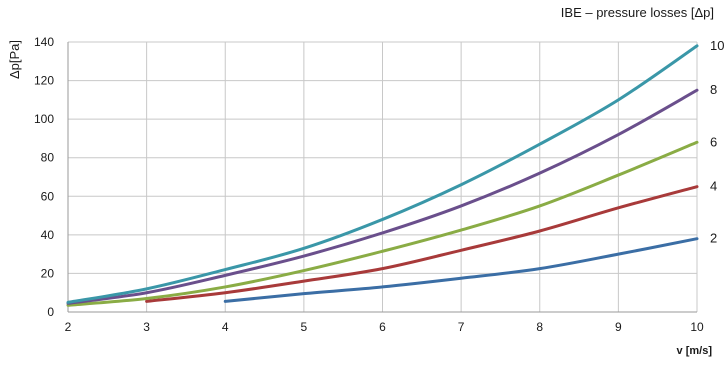 This screenshot has height=368, width=726. I want to click on series-label-10: 10, so click(717, 45).